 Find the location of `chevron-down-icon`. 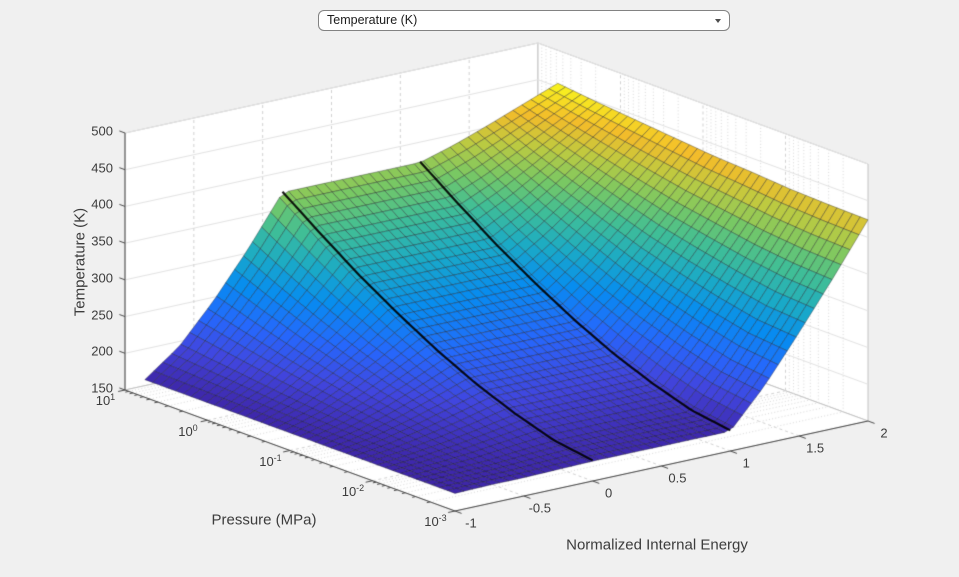

chevron-down-icon is located at coordinates (718, 20).